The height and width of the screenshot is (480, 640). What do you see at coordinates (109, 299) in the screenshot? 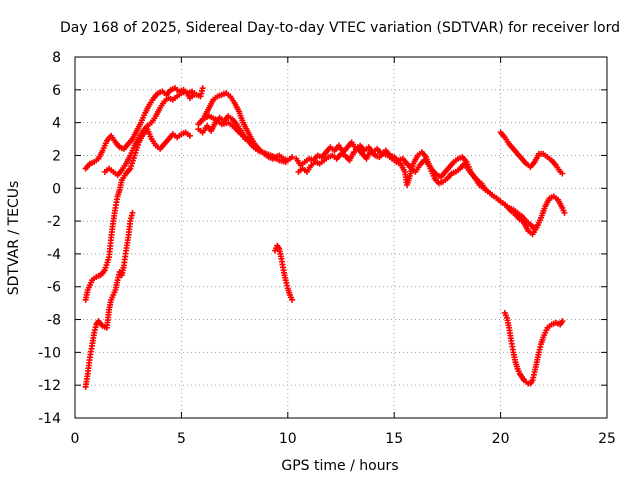
I see `series-arc4` at bounding box center [109, 299].